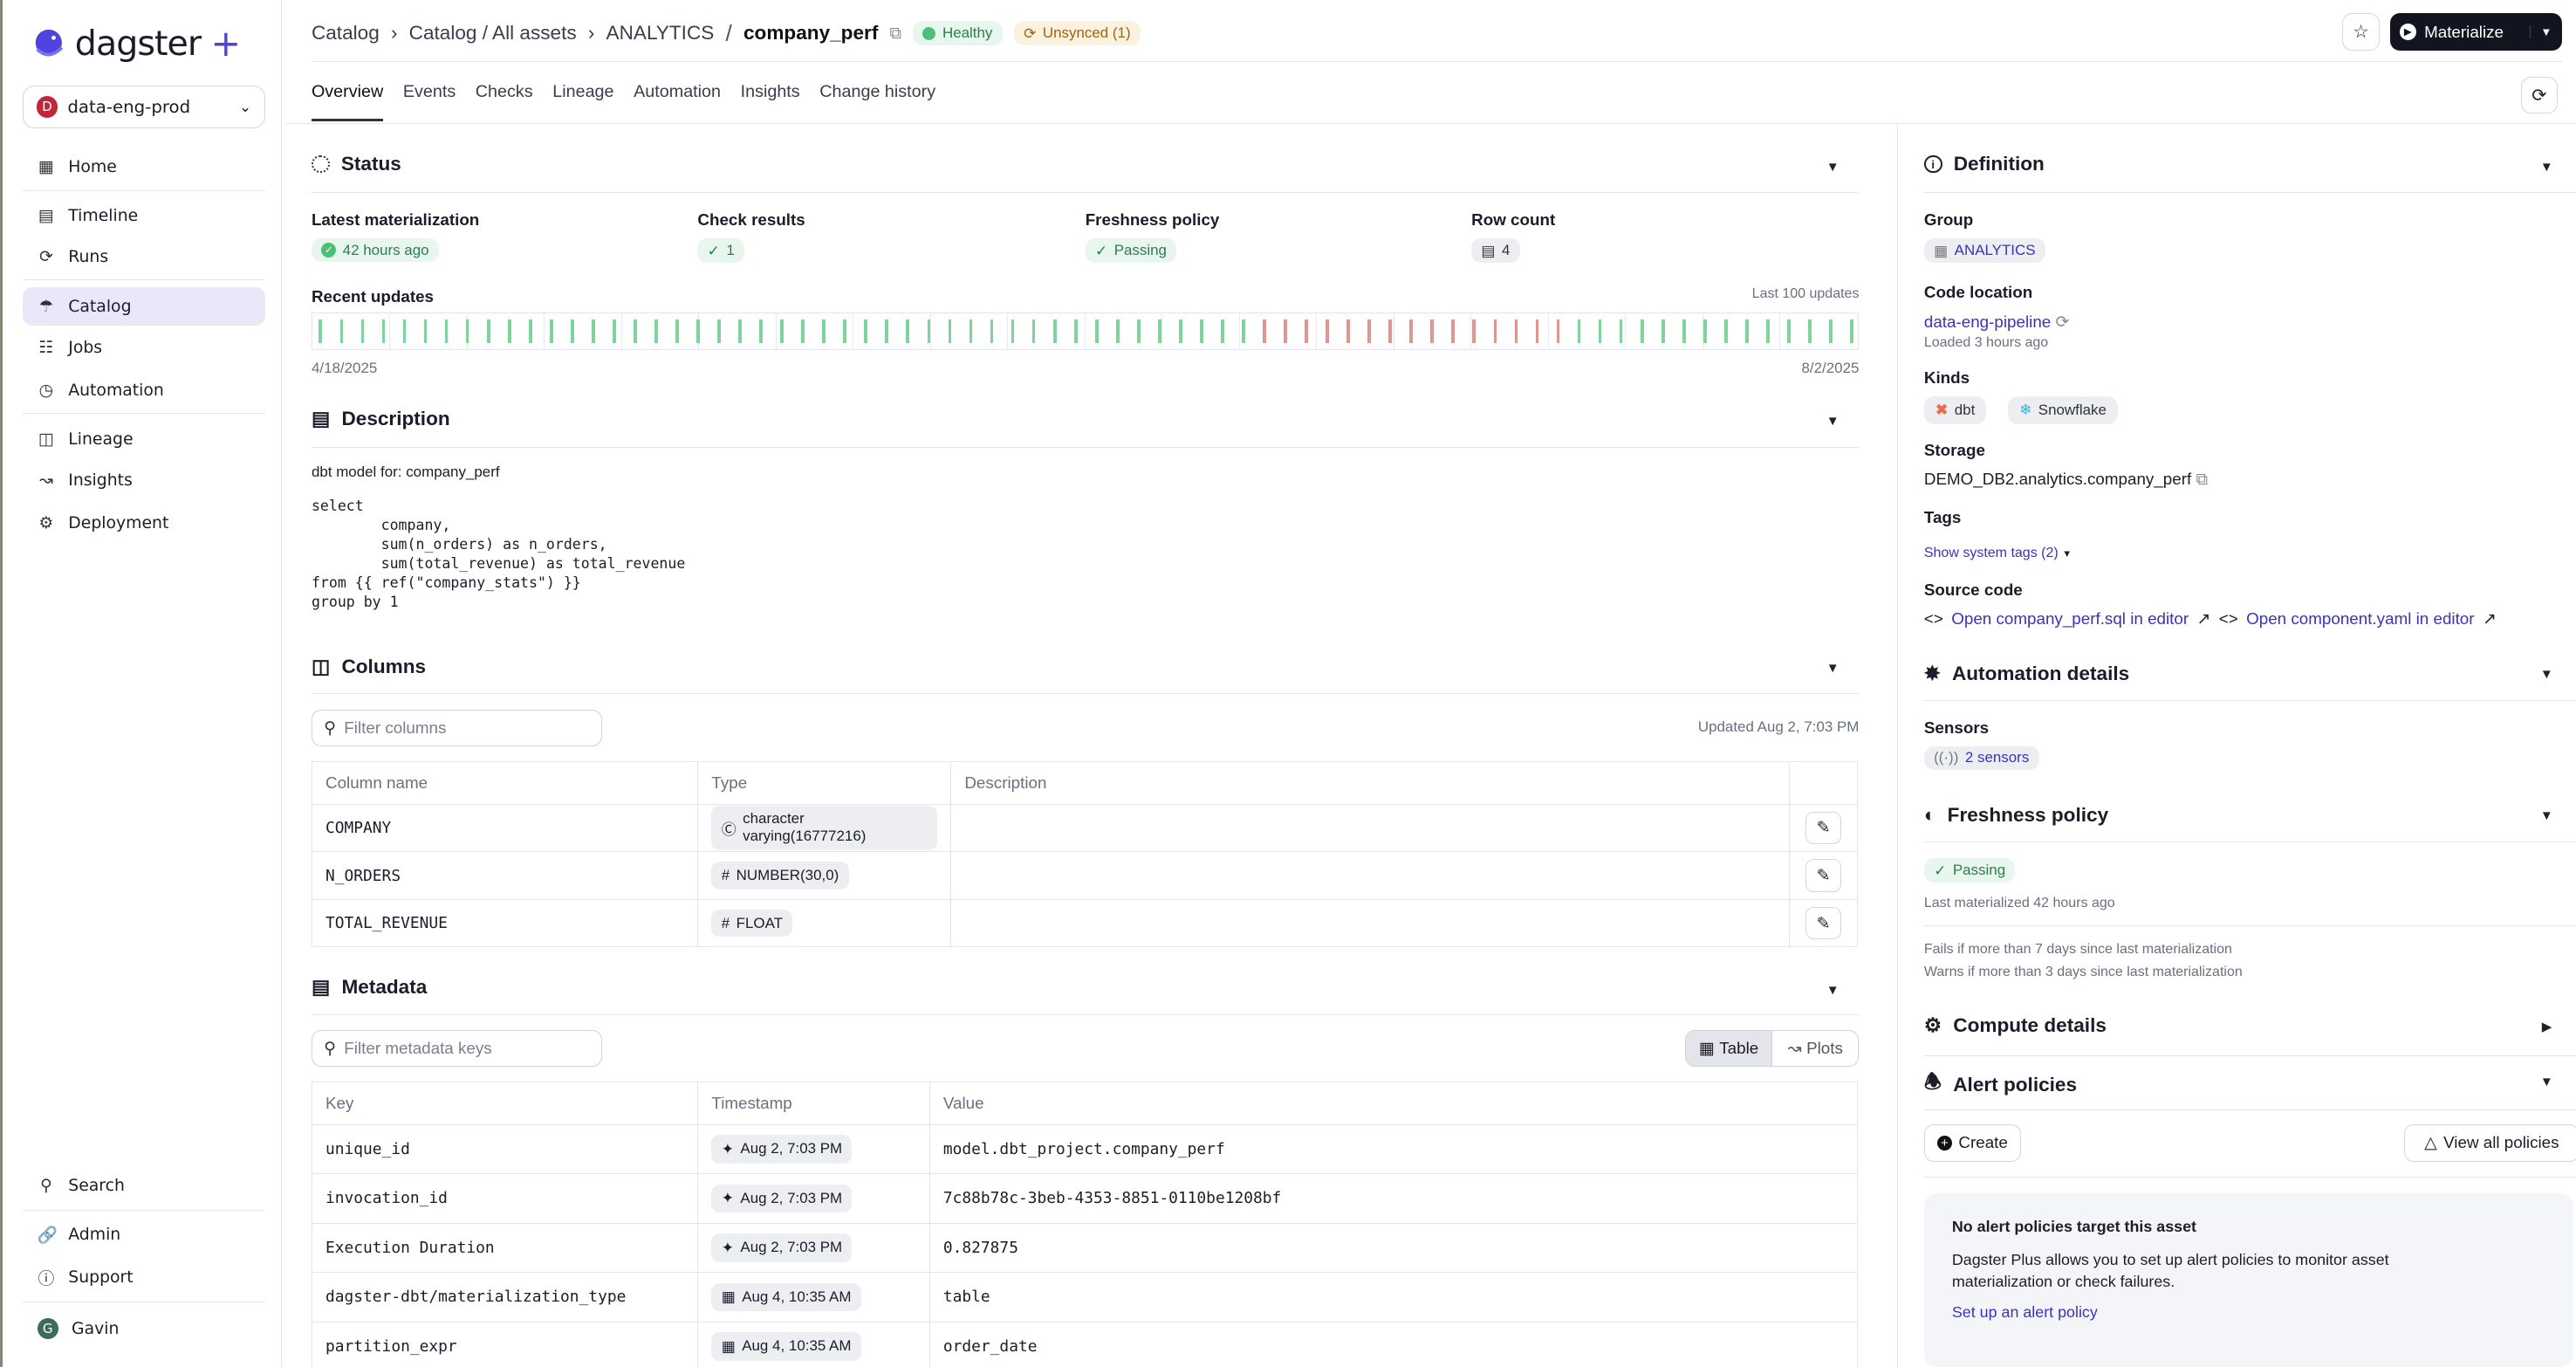 The height and width of the screenshot is (1367, 2576). Describe the element at coordinates (144, 1235) in the screenshot. I see `sidebar-item-admin: 🔗 Admin` at that location.